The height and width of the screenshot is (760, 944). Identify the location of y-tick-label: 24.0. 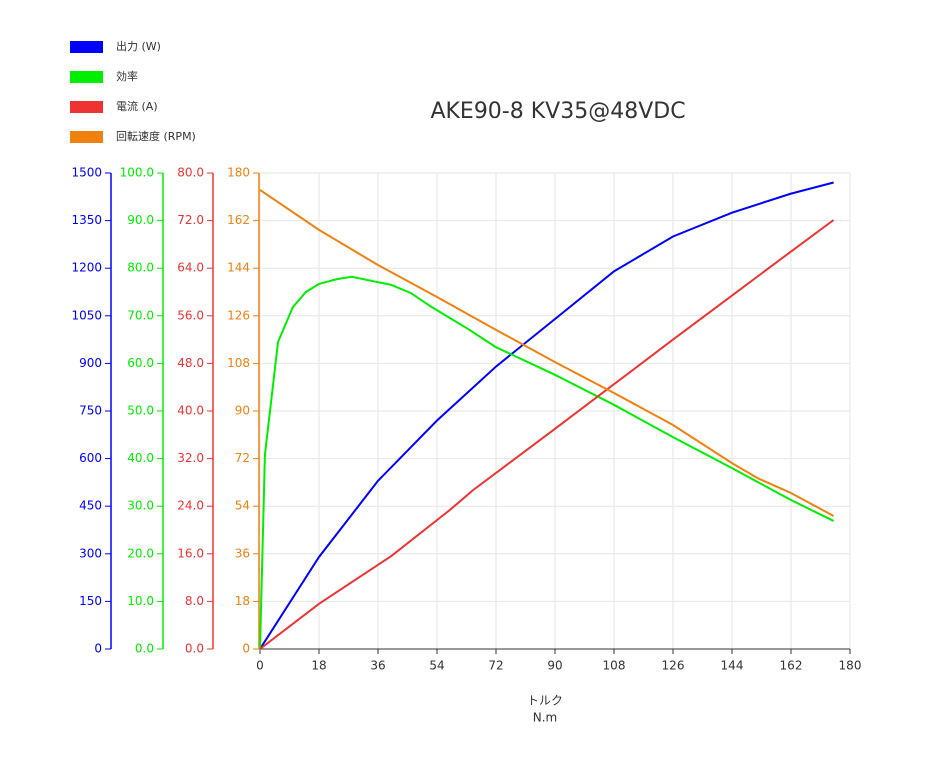
(190, 506).